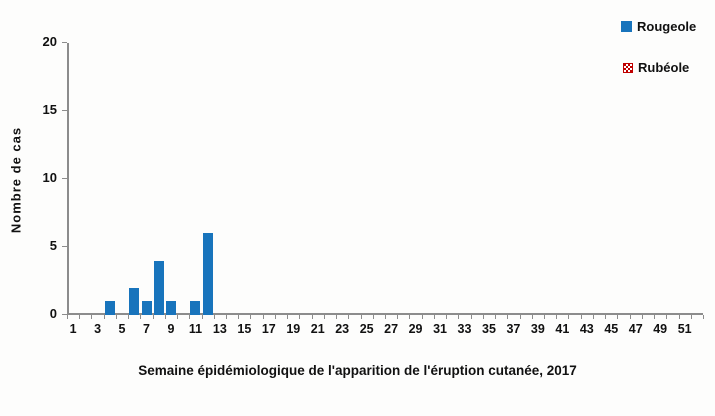 This screenshot has width=715, height=416. I want to click on x-axis-tick-label: 15, so click(244, 329).